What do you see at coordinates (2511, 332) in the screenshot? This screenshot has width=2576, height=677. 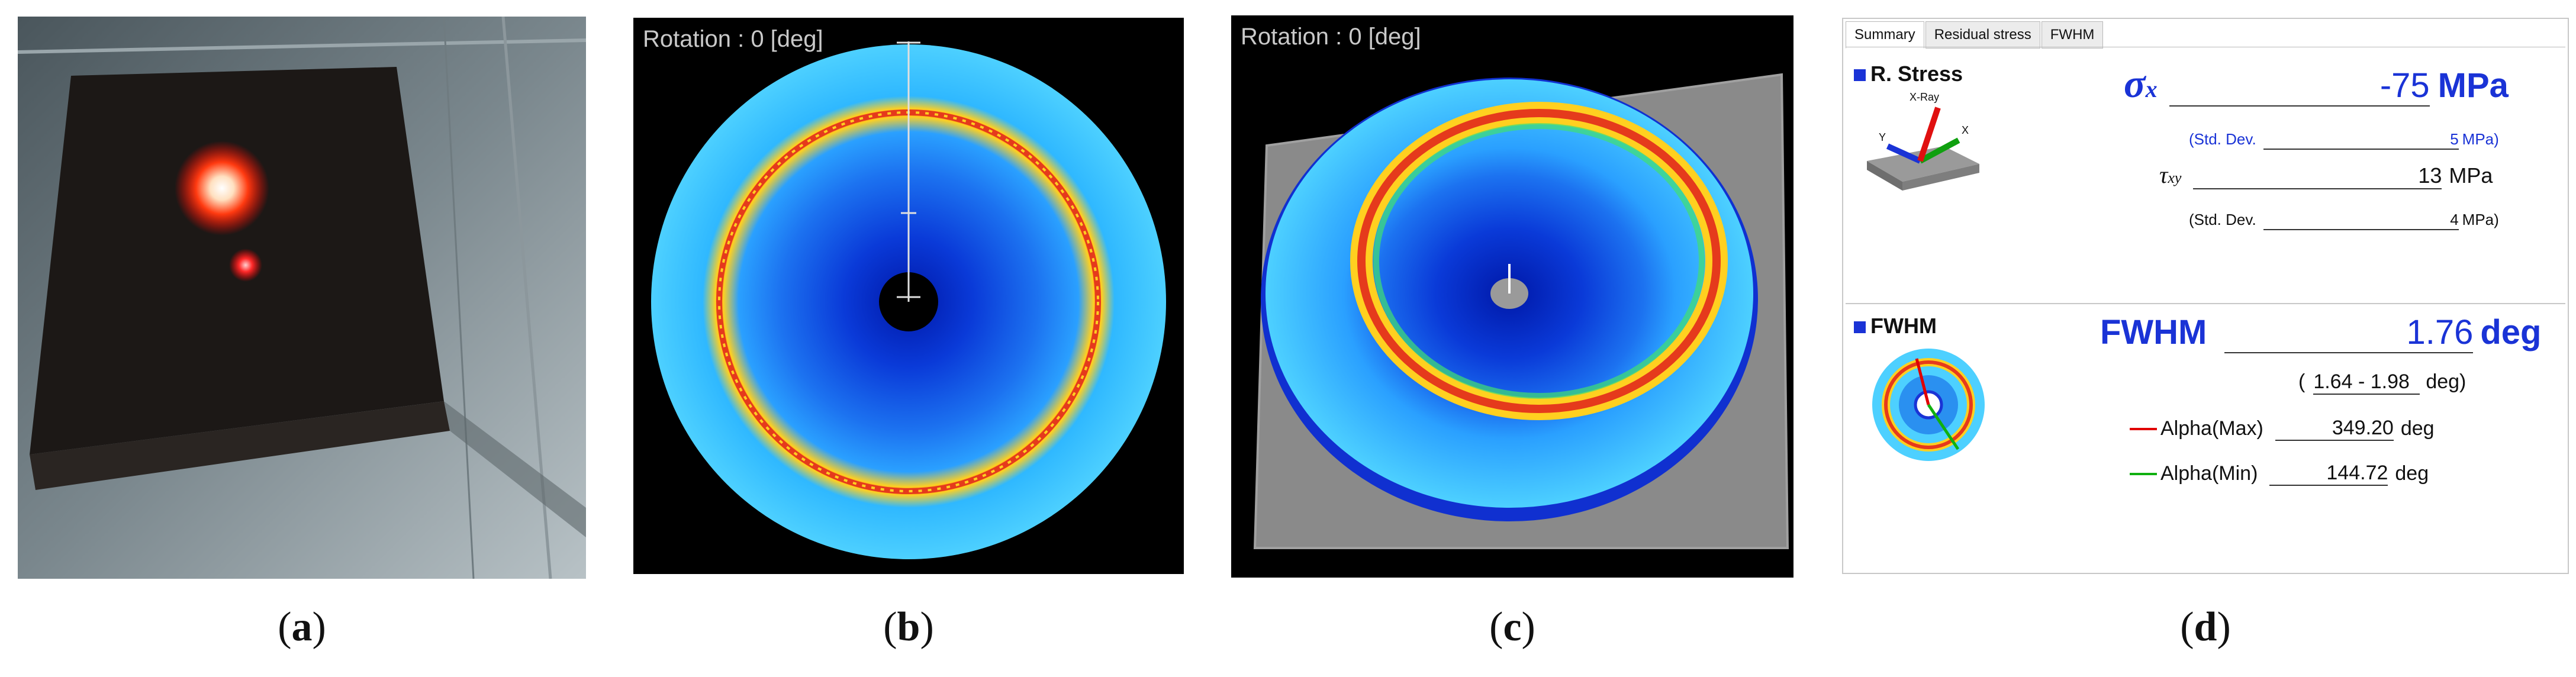 I see `fwhm-unit: deg` at bounding box center [2511, 332].